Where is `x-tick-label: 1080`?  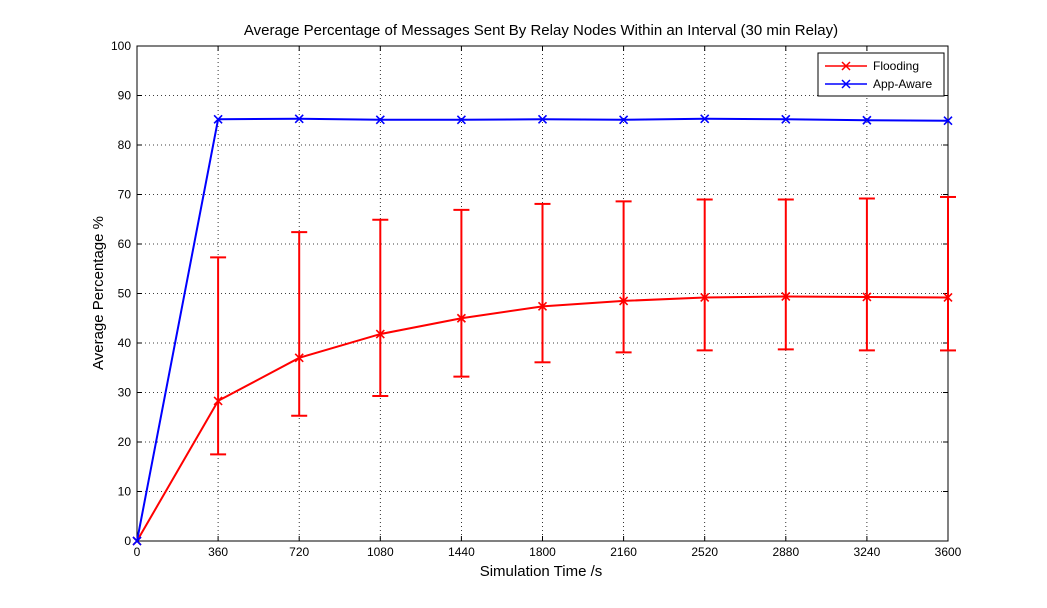 x-tick-label: 1080 is located at coordinates (380, 552).